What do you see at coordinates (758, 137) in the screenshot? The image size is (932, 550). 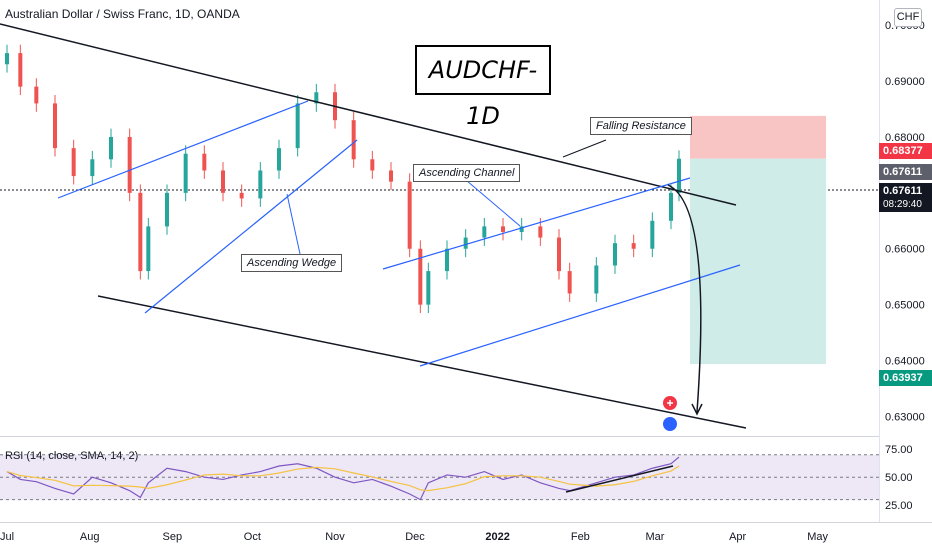 I see `stop-zone` at bounding box center [758, 137].